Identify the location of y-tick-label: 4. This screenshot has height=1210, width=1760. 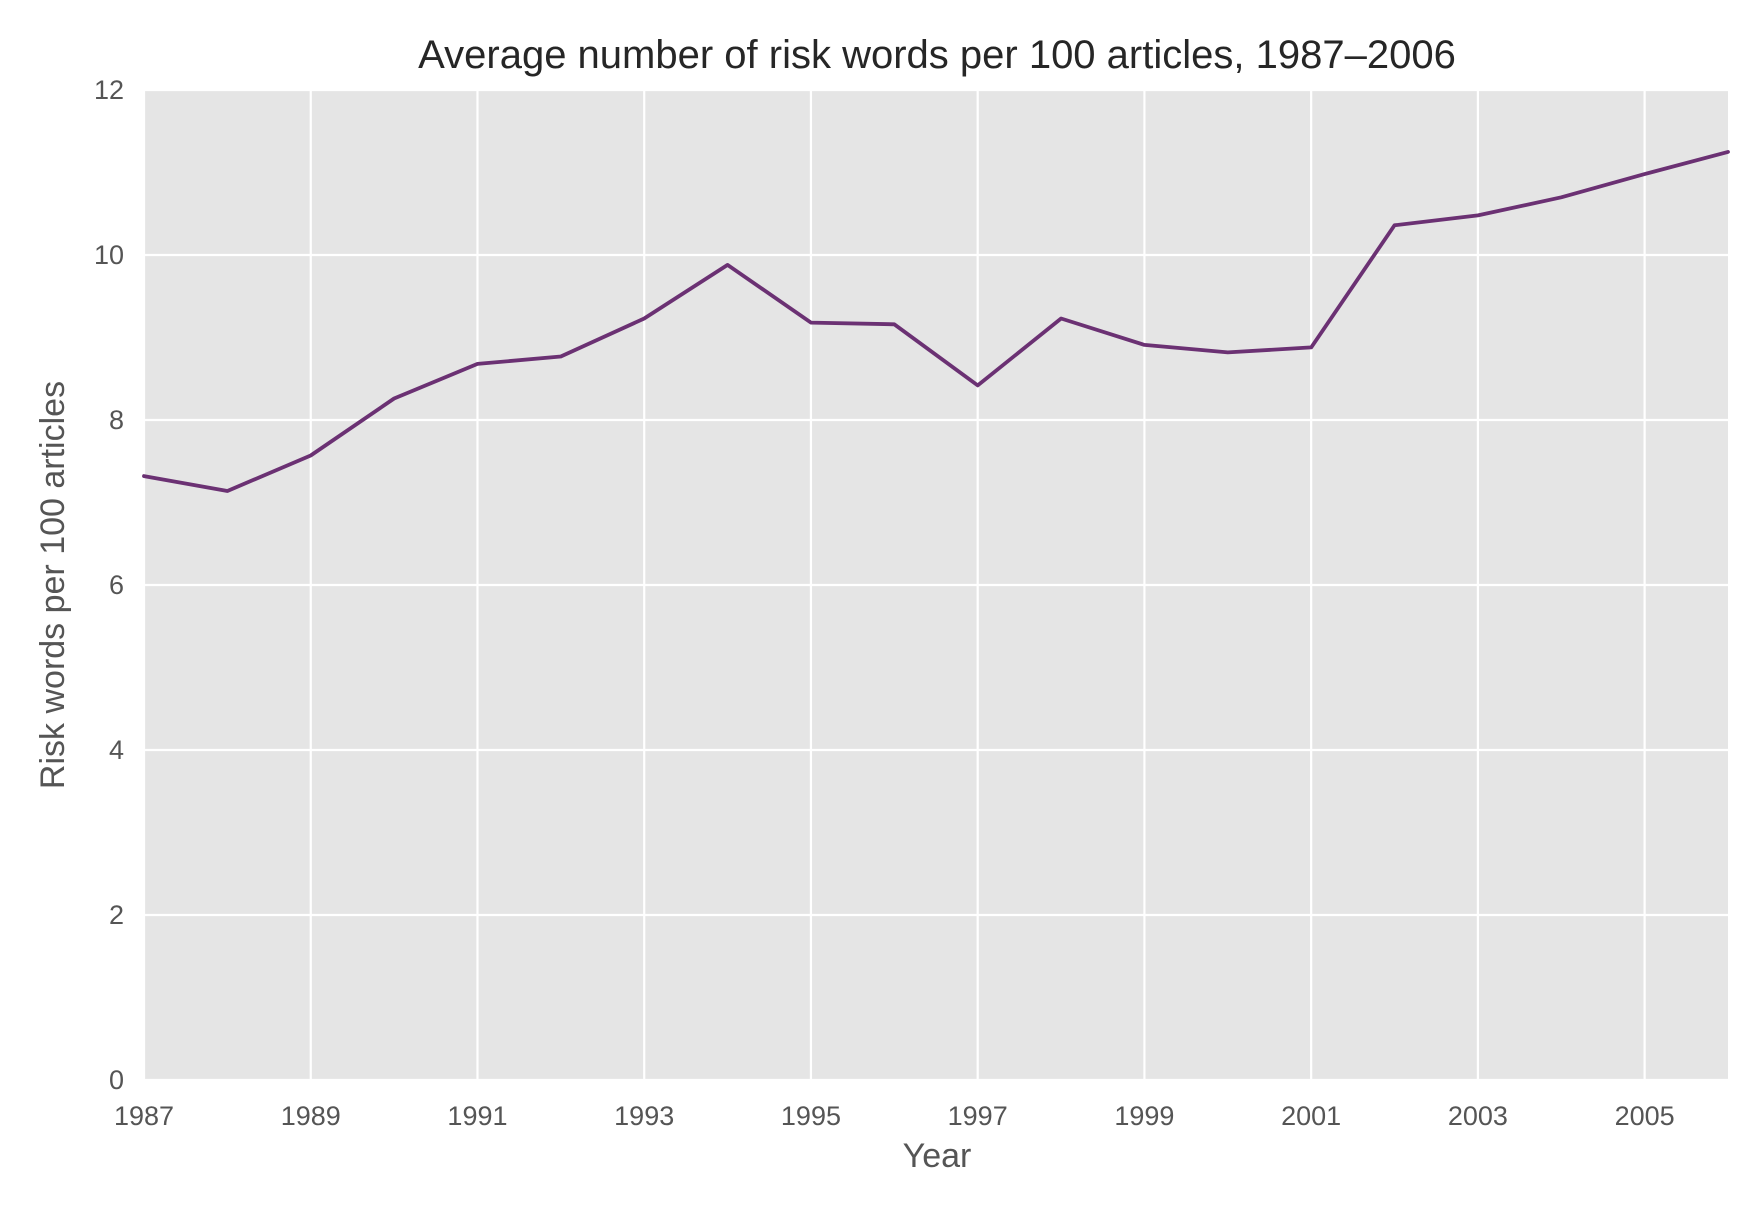
(116, 750).